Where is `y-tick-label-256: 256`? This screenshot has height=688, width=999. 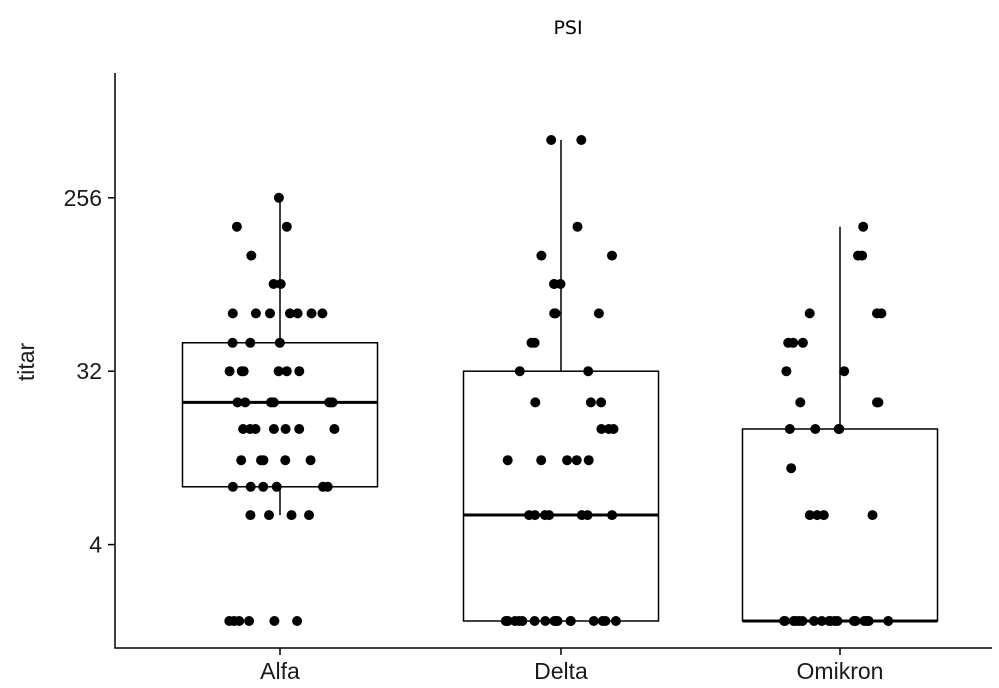 y-tick-label-256: 256 is located at coordinates (83, 198).